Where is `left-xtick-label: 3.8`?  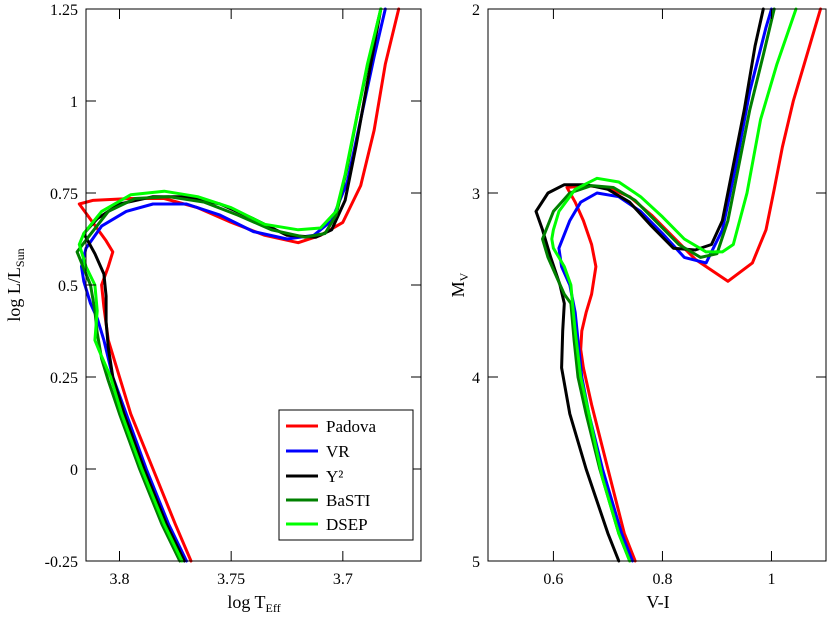
left-xtick-label: 3.8 is located at coordinates (120, 579).